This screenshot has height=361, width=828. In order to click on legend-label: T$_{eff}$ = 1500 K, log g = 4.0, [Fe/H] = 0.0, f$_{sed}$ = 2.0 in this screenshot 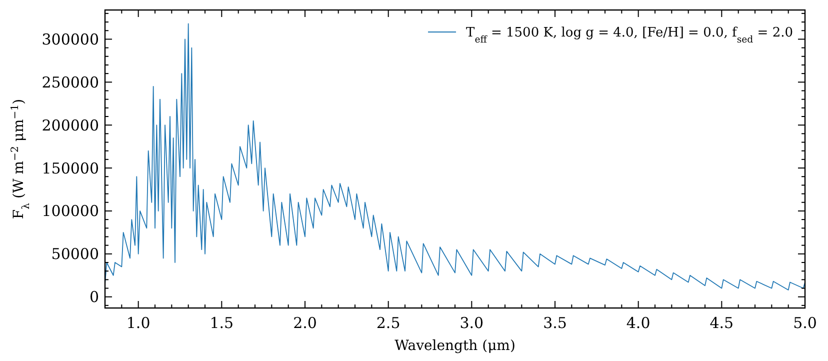, I will do `click(629, 36)`.